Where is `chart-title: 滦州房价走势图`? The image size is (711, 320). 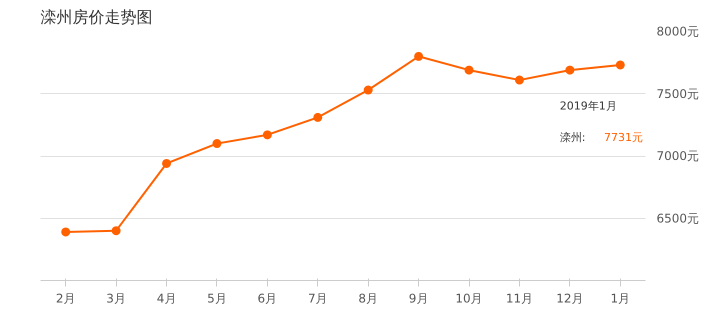 chart-title: 滦州房价走势图 is located at coordinates (96, 17).